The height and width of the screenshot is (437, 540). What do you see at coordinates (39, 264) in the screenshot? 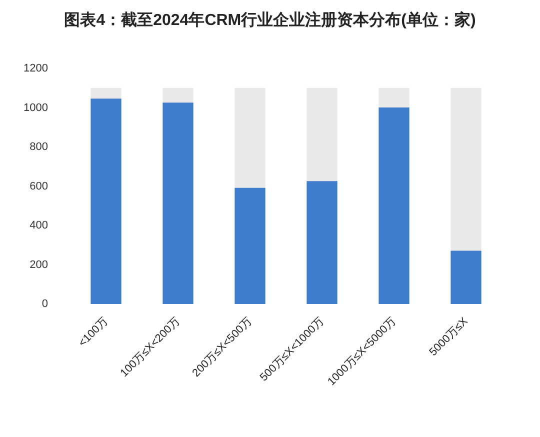
I see `y-tick-label: 200` at bounding box center [39, 264].